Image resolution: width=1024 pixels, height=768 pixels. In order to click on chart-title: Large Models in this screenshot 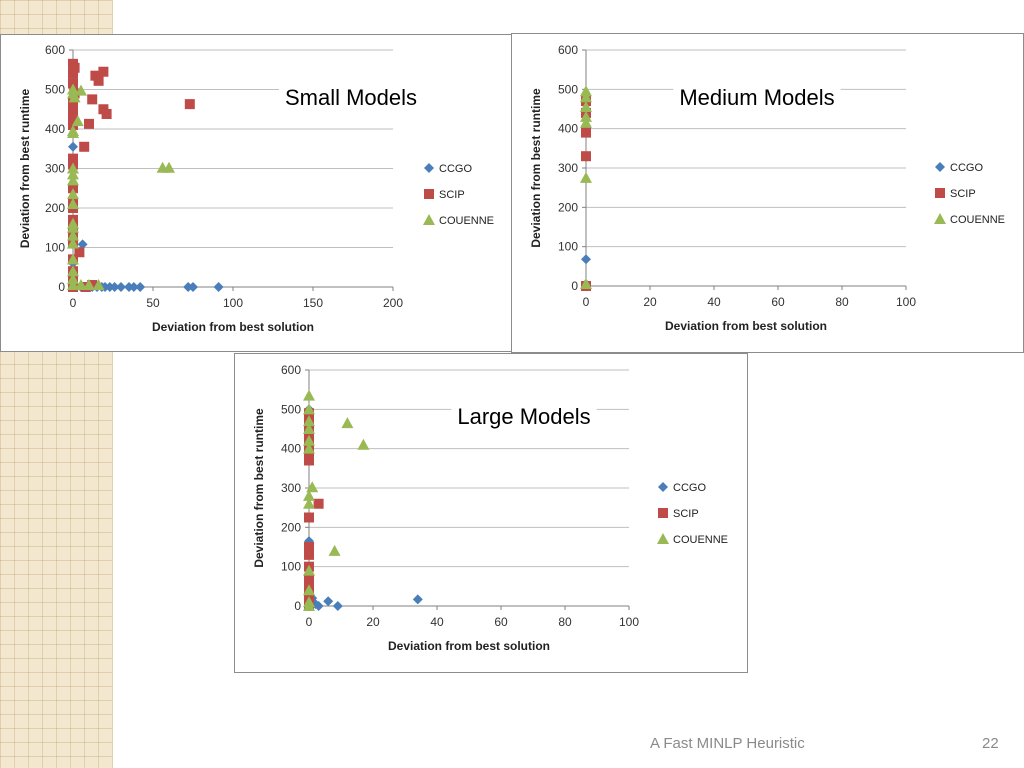, I will do `click(523, 416)`.